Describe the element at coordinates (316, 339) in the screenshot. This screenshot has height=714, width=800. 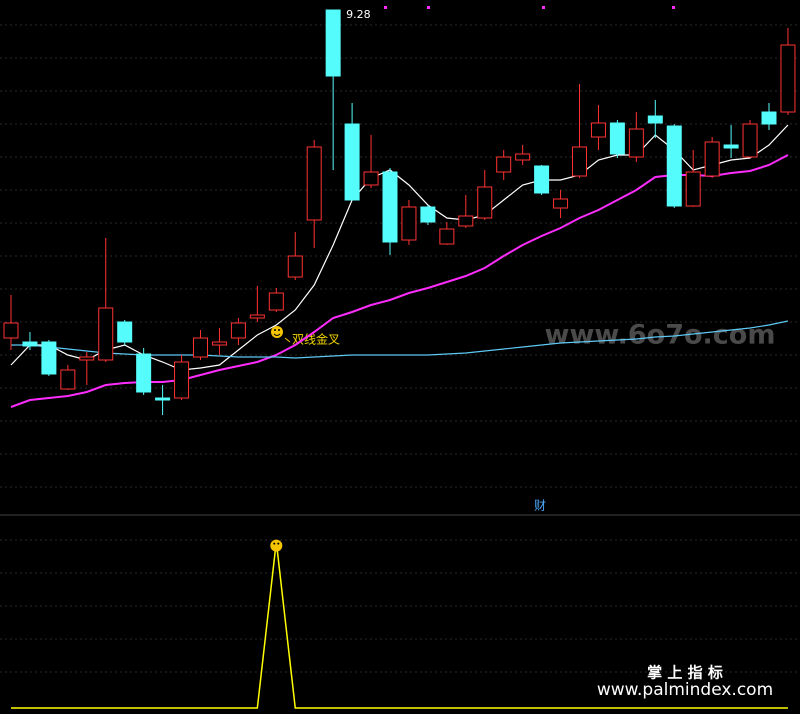
I see `annotation: 双线金叉` at that location.